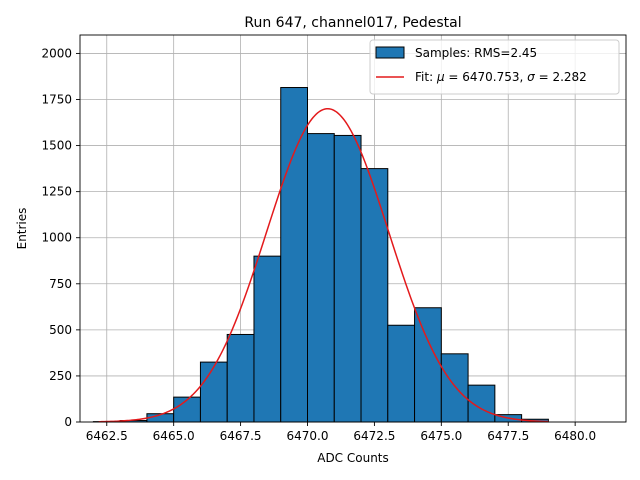 This screenshot has width=640, height=480. What do you see at coordinates (56, 100) in the screenshot?
I see `y-tick-label: 1750` at bounding box center [56, 100].